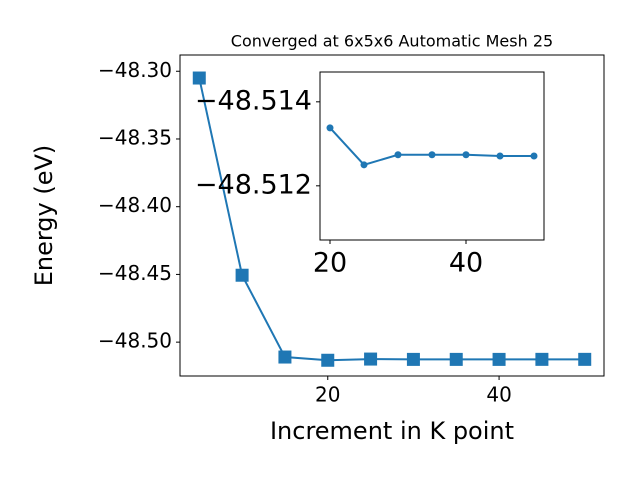 Image resolution: width=640 pixels, height=484 pixels. Describe the element at coordinates (135, 137) in the screenshot. I see `y-tick-label: −48.35` at that location.